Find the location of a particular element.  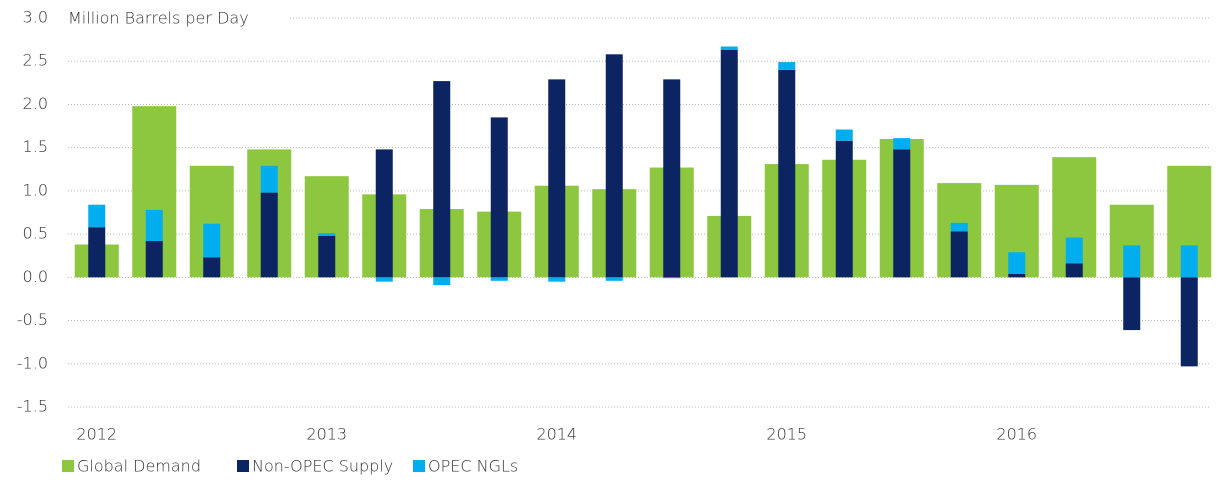

legend-label: OPEC NGLs is located at coordinates (473, 466).